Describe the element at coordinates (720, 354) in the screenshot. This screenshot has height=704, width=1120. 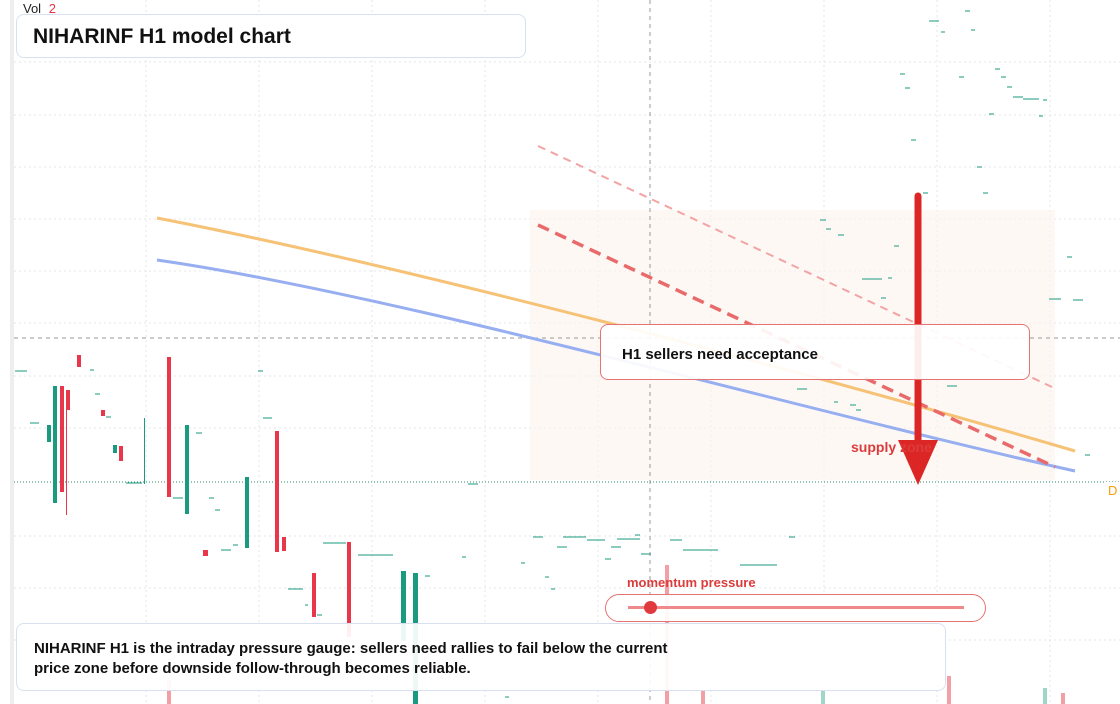
I see `callout-text: H1 sellers need acceptance` at that location.